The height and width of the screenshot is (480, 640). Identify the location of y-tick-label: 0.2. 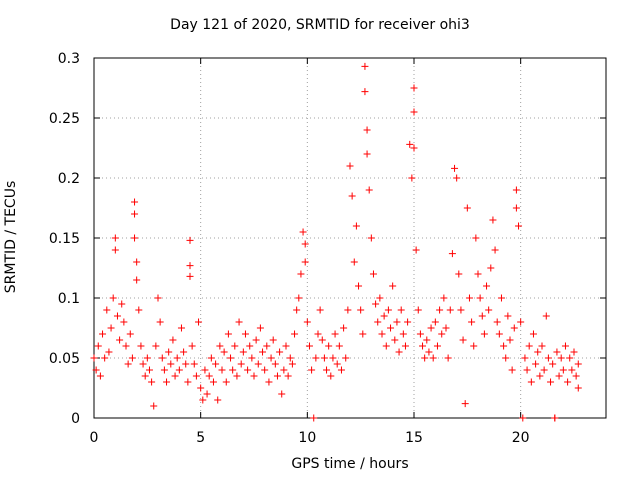
(69, 179).